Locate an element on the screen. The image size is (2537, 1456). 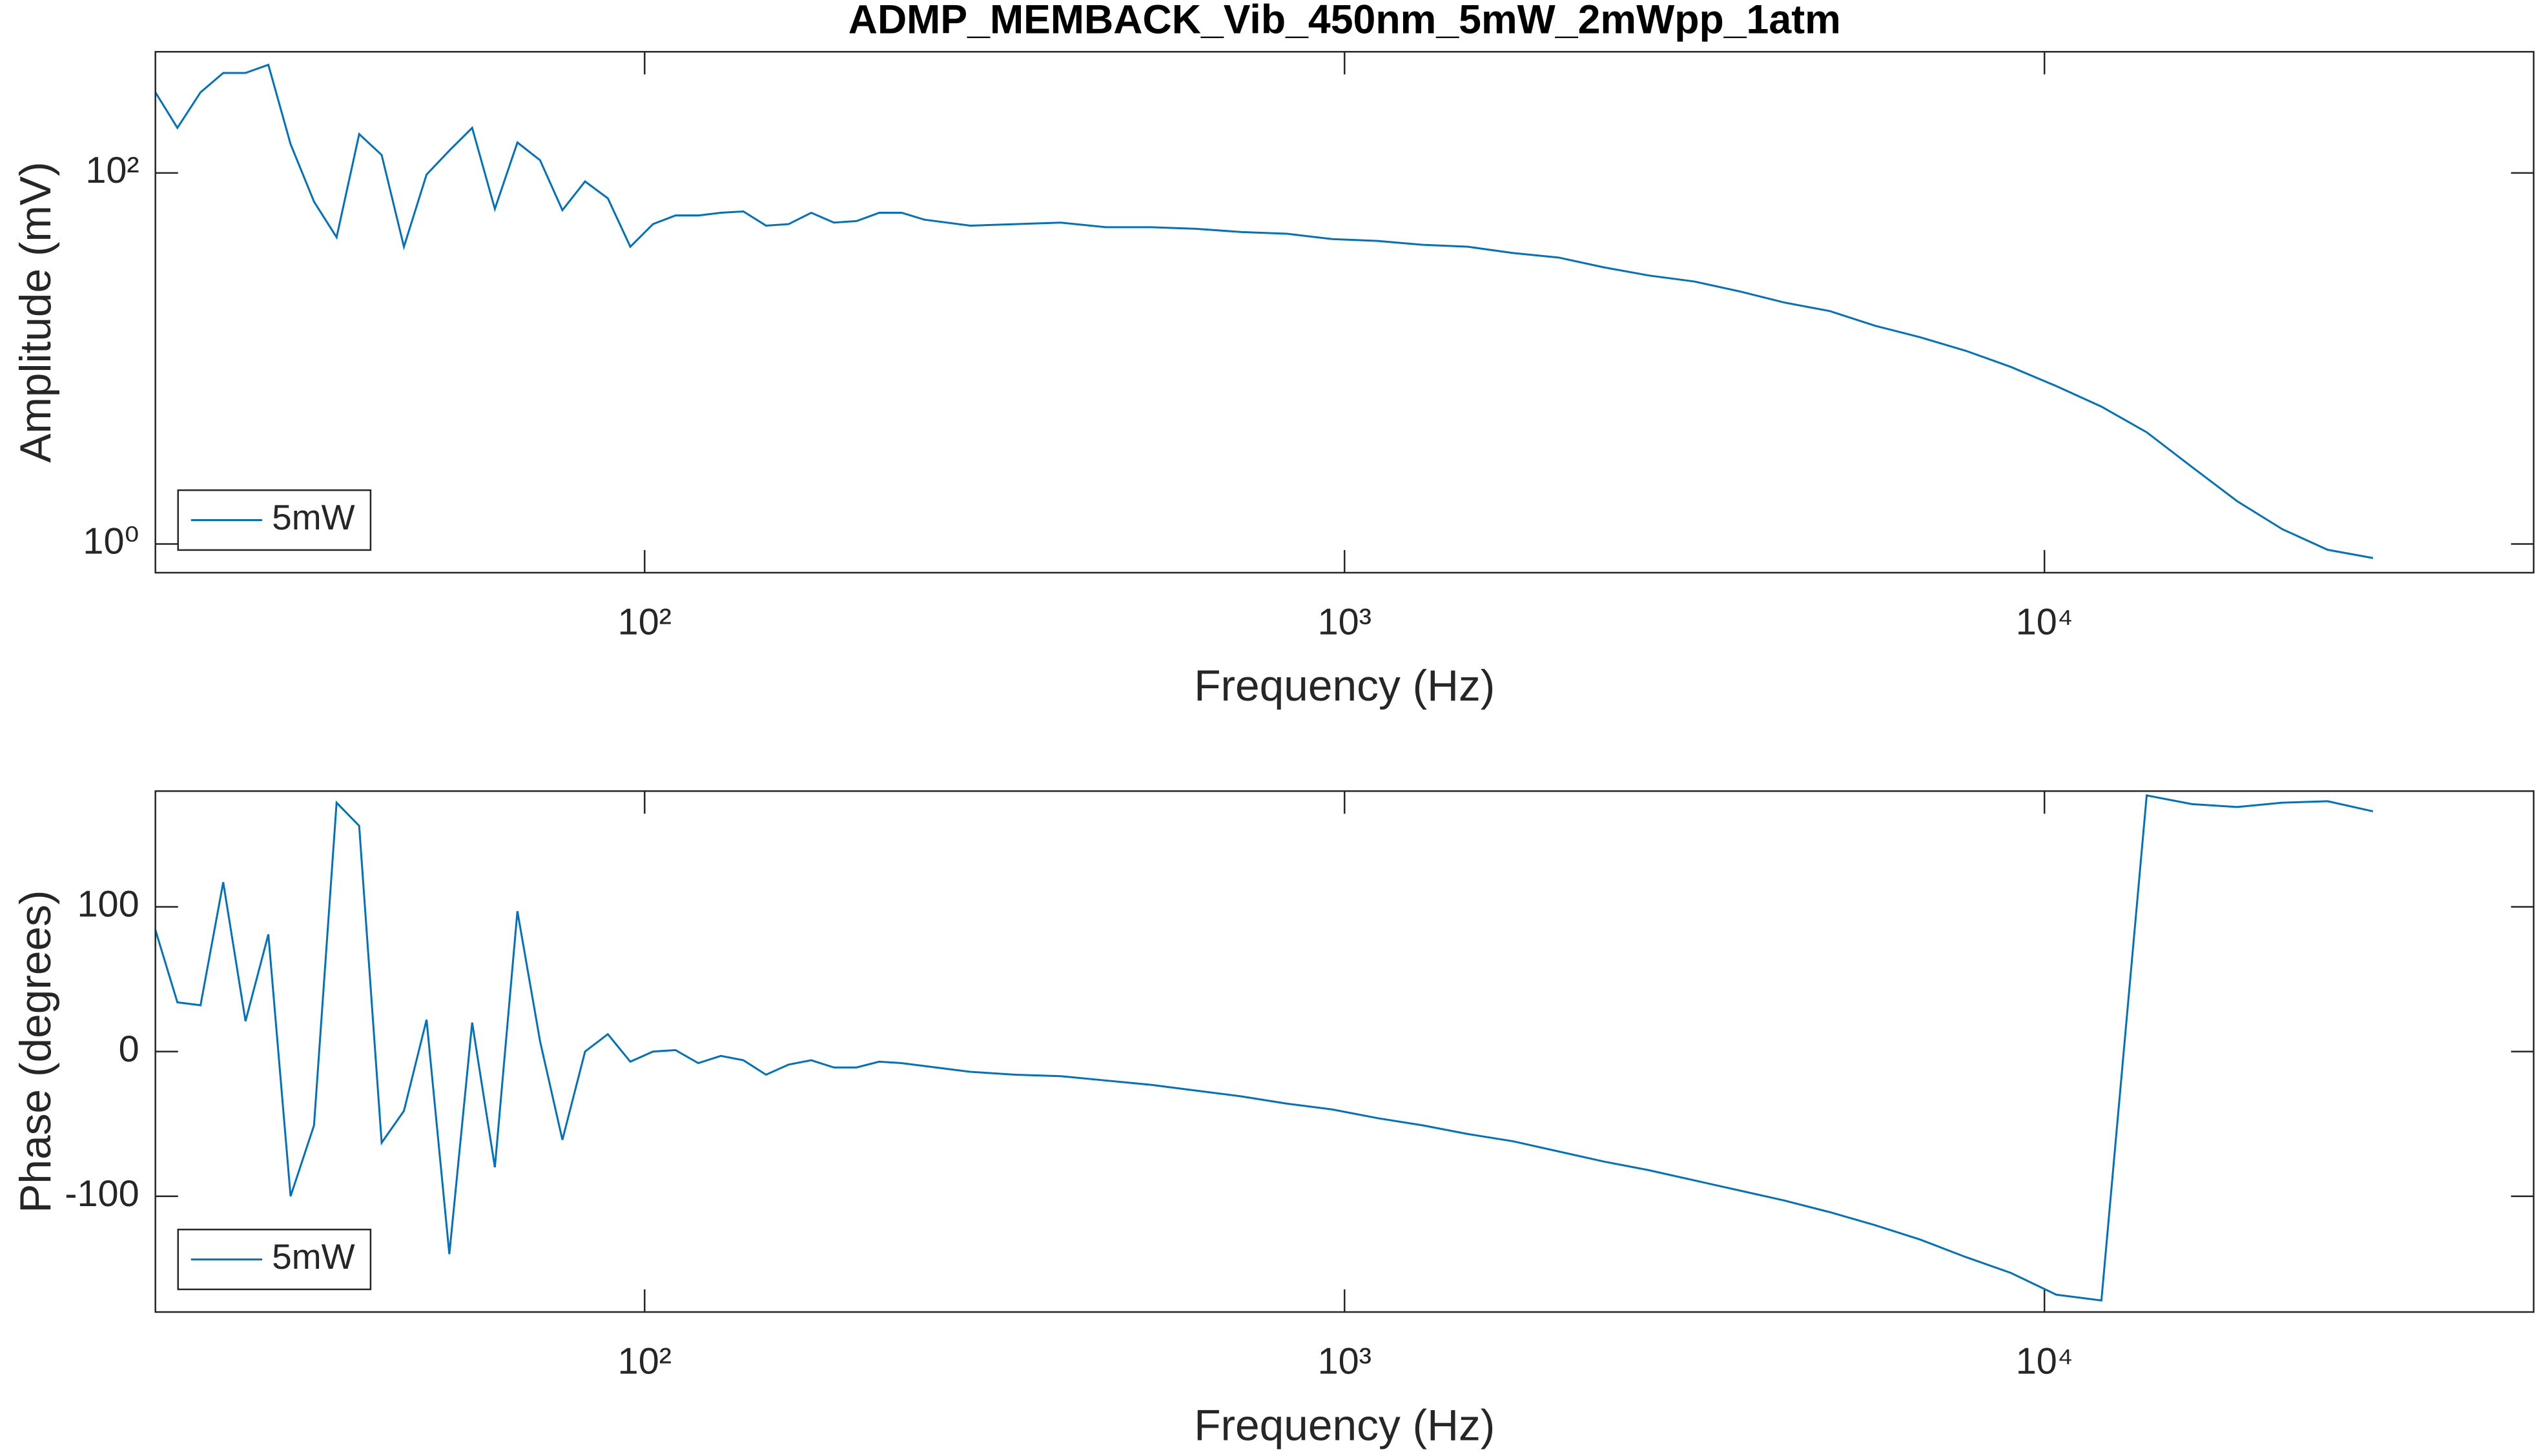
y-axis-label: Phase (degrees) is located at coordinates (36, 1051).